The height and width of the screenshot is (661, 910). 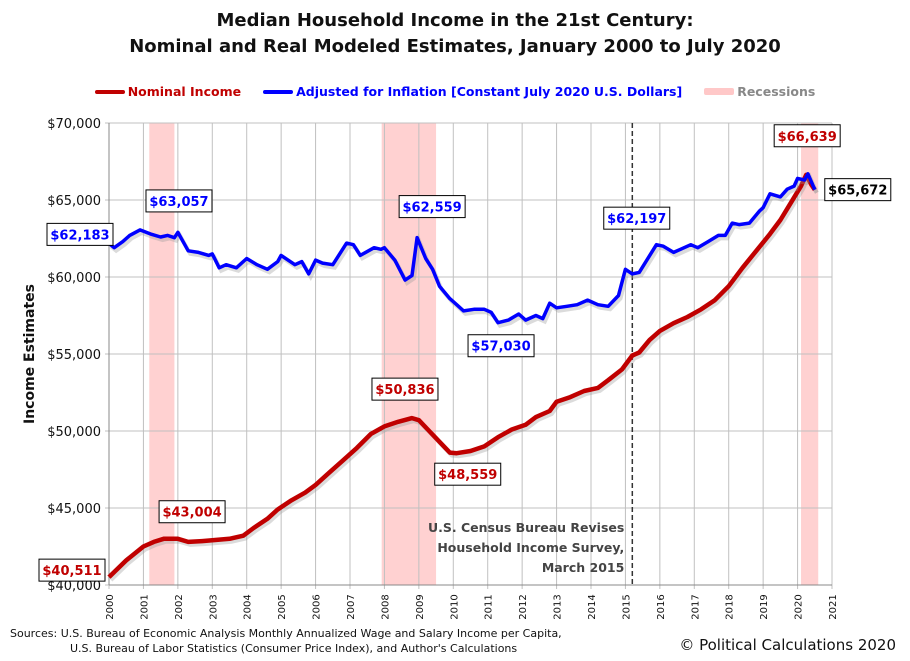 What do you see at coordinates (248, 606) in the screenshot?
I see `x-tick-label: 2004` at bounding box center [248, 606].